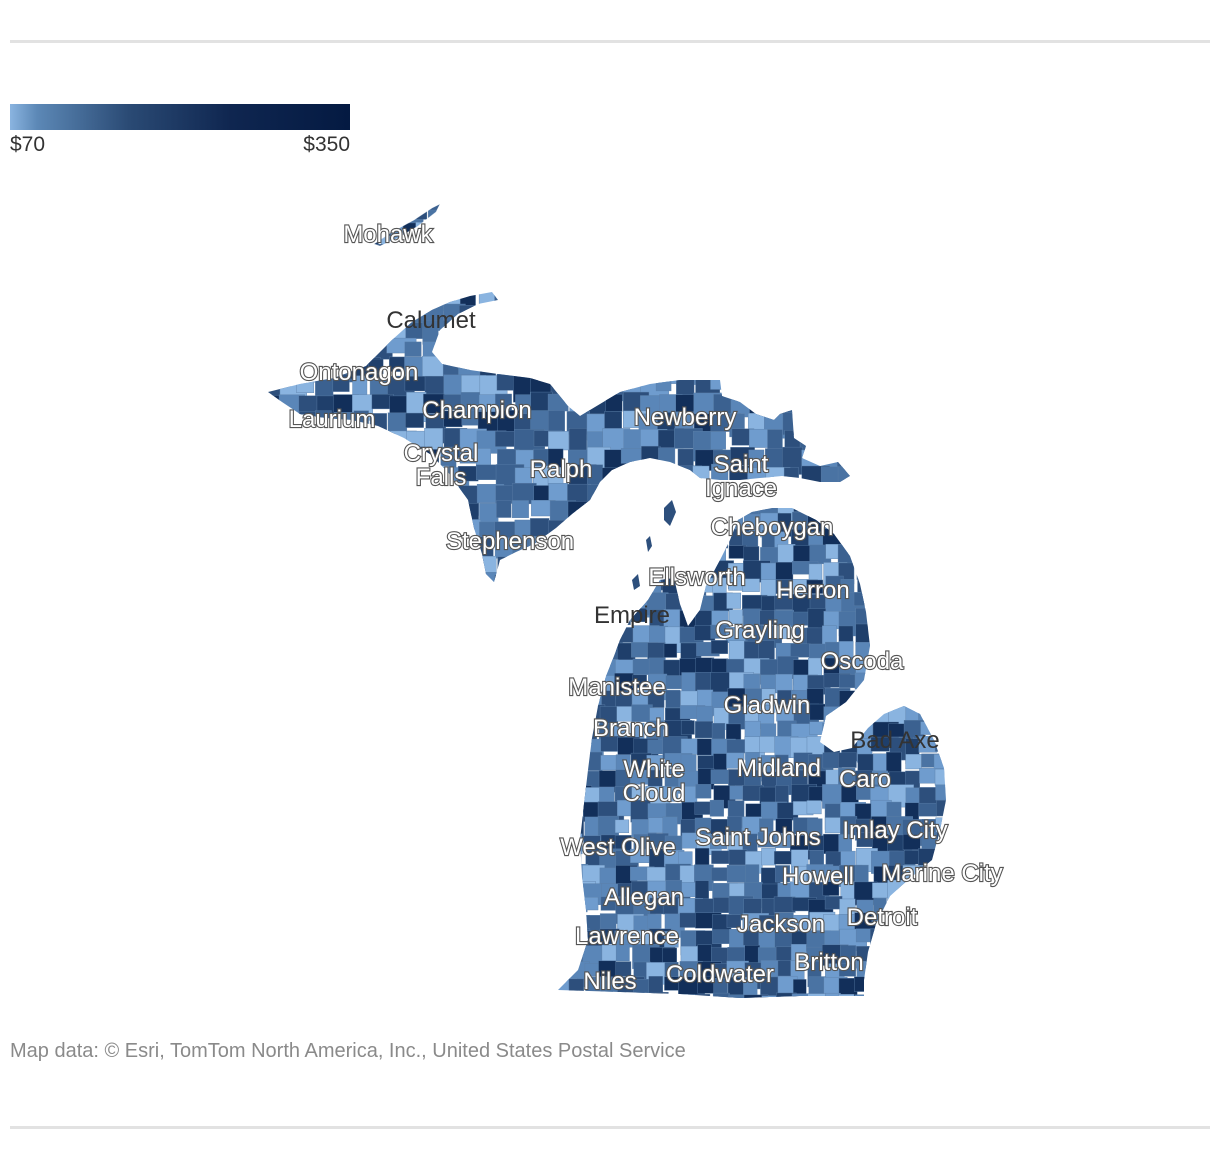  Describe the element at coordinates (759, 630) in the screenshot. I see `city-label-grayling: Grayling` at that location.